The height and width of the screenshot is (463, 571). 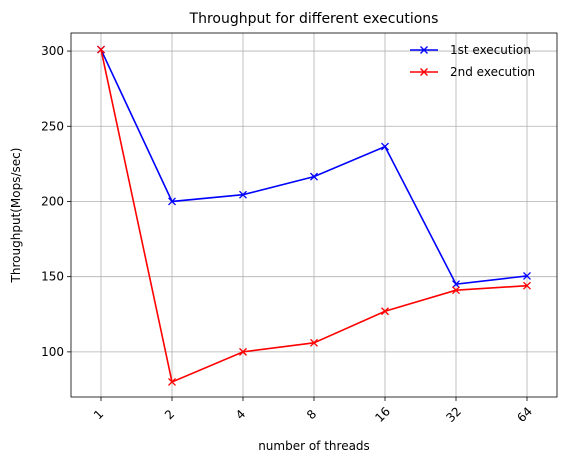 I want to click on x-tick-label: 64, so click(x=524, y=414).